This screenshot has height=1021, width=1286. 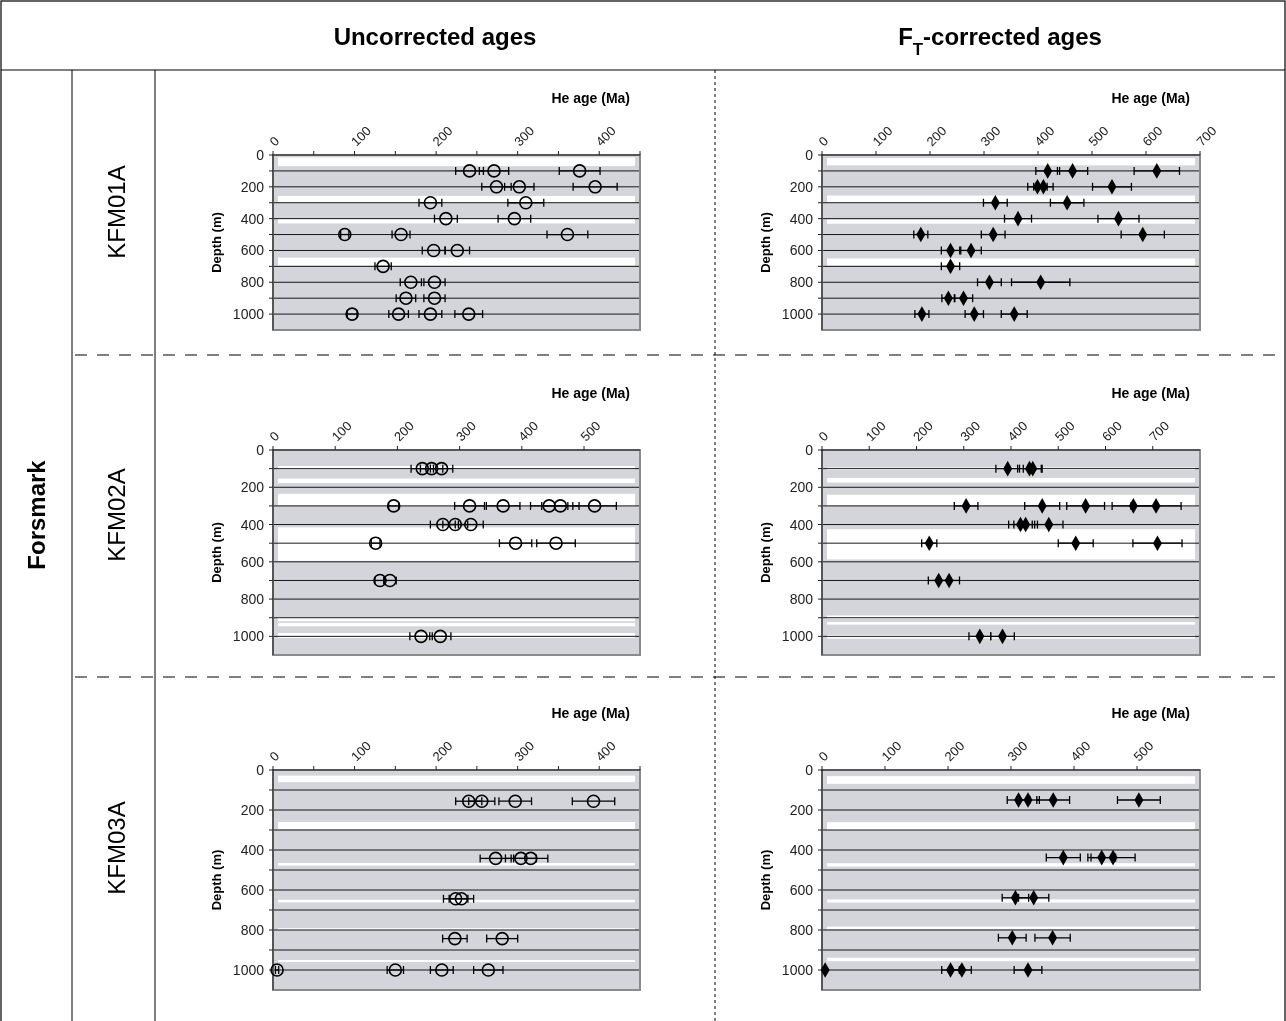 I want to click on text: F$_{T}$-corrected ages, so click(x=1000, y=41).